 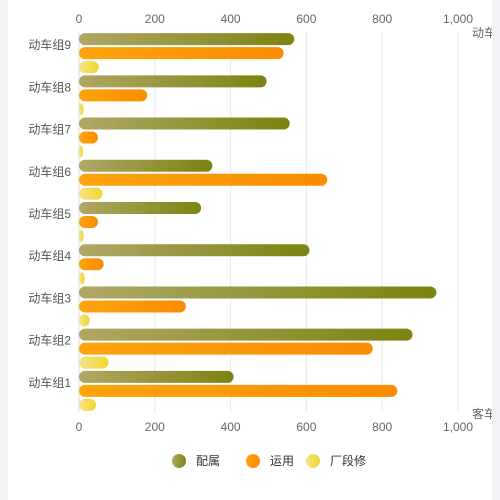 What do you see at coordinates (382, 427) in the screenshot?
I see `bottom-tick-label: 800` at bounding box center [382, 427].